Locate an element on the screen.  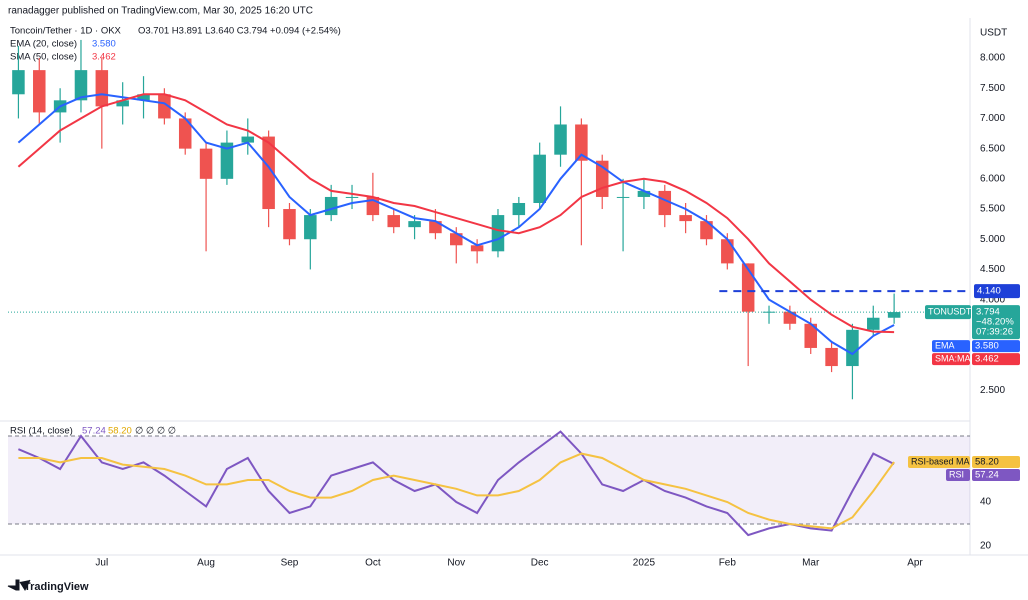
y-tick-label: 4.500 is located at coordinates (992, 269).